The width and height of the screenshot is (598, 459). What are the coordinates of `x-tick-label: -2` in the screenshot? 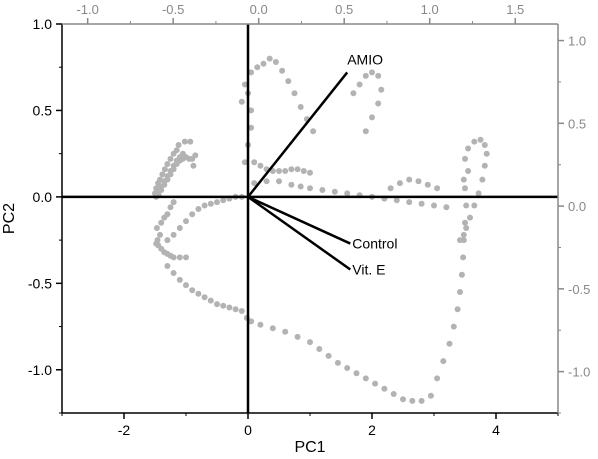 It's located at (124, 430).